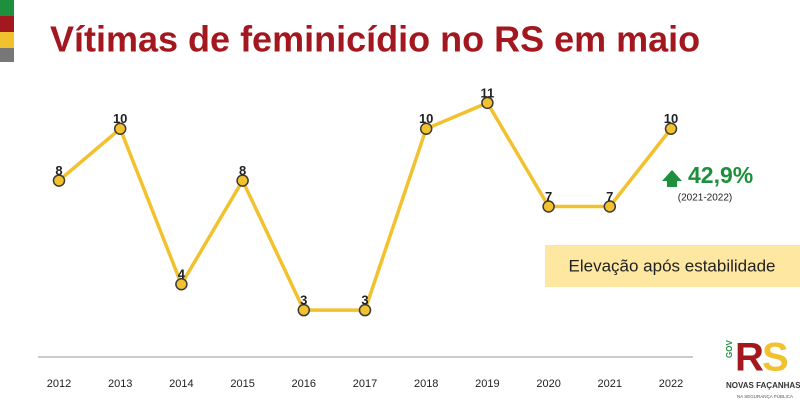 The height and width of the screenshot is (410, 800). Describe the element at coordinates (365, 384) in the screenshot. I see `x-tick-label: 2017` at that location.